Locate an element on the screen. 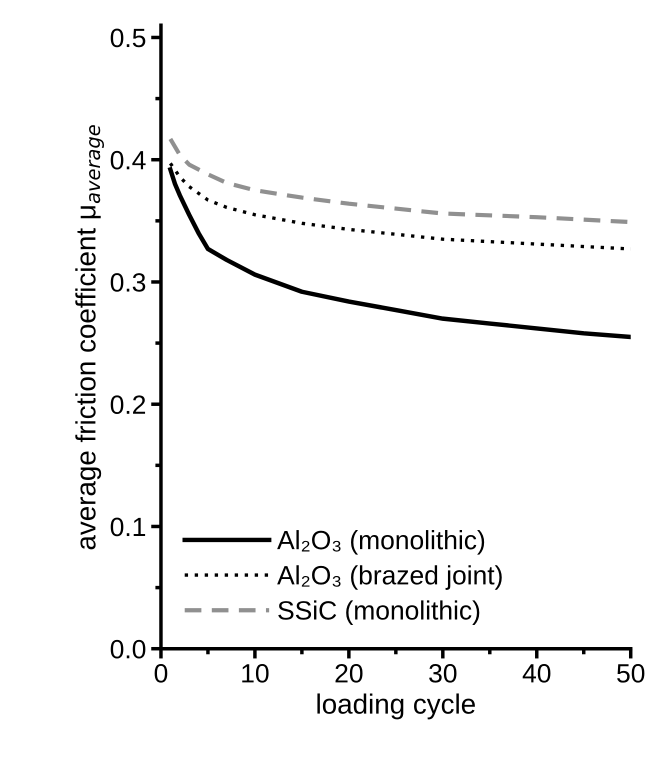 Image resolution: width=657 pixels, height=765 pixels. x-tick-label: 20 is located at coordinates (349, 673).